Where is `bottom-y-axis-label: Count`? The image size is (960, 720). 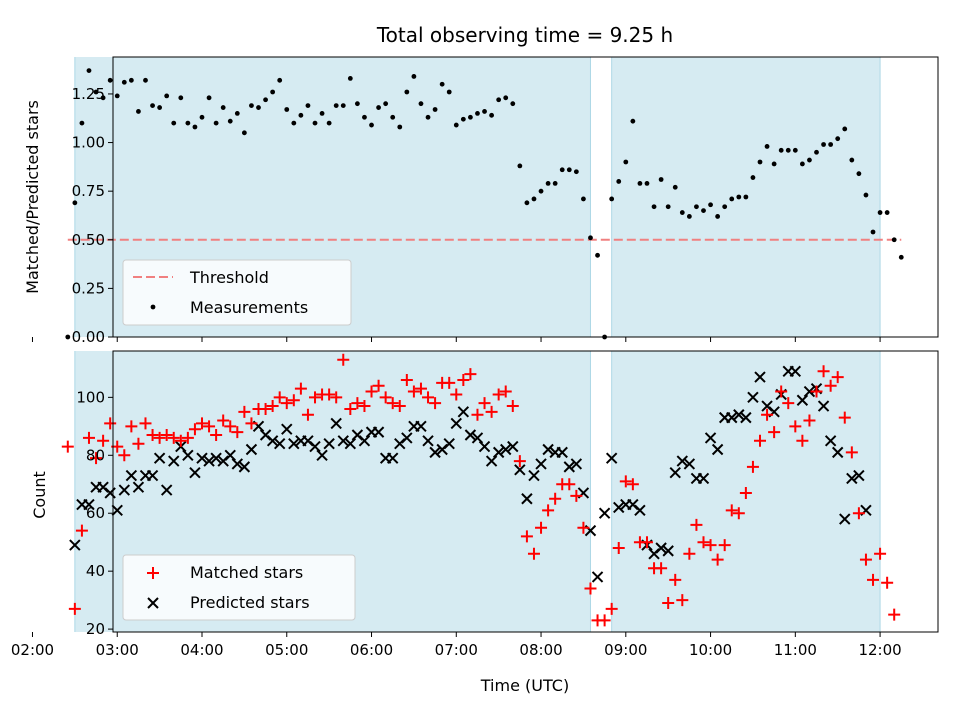
bottom-y-axis-label: Count is located at coordinates (39, 495).